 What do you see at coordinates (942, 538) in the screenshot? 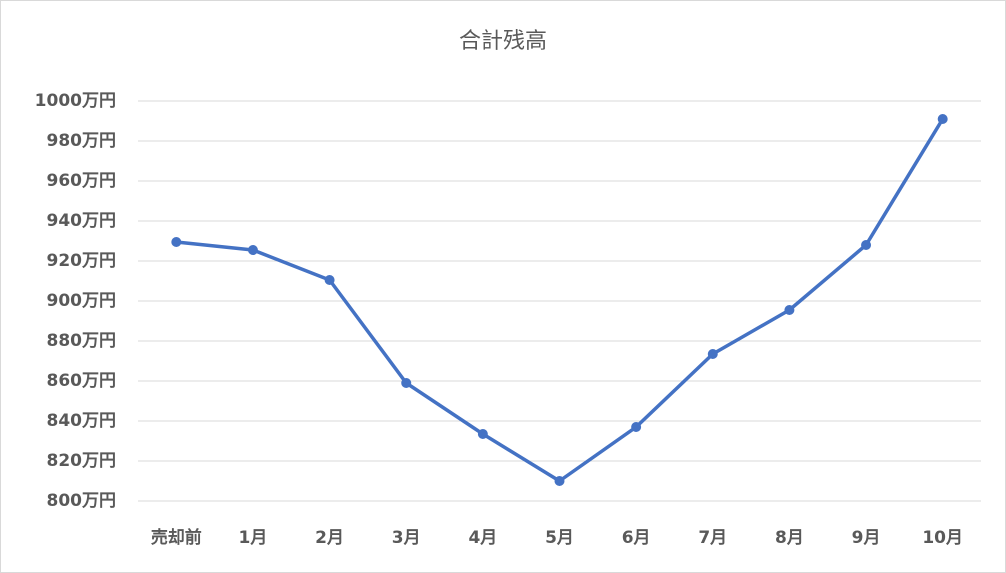
I see `x-tick-label: 10月` at bounding box center [942, 538].